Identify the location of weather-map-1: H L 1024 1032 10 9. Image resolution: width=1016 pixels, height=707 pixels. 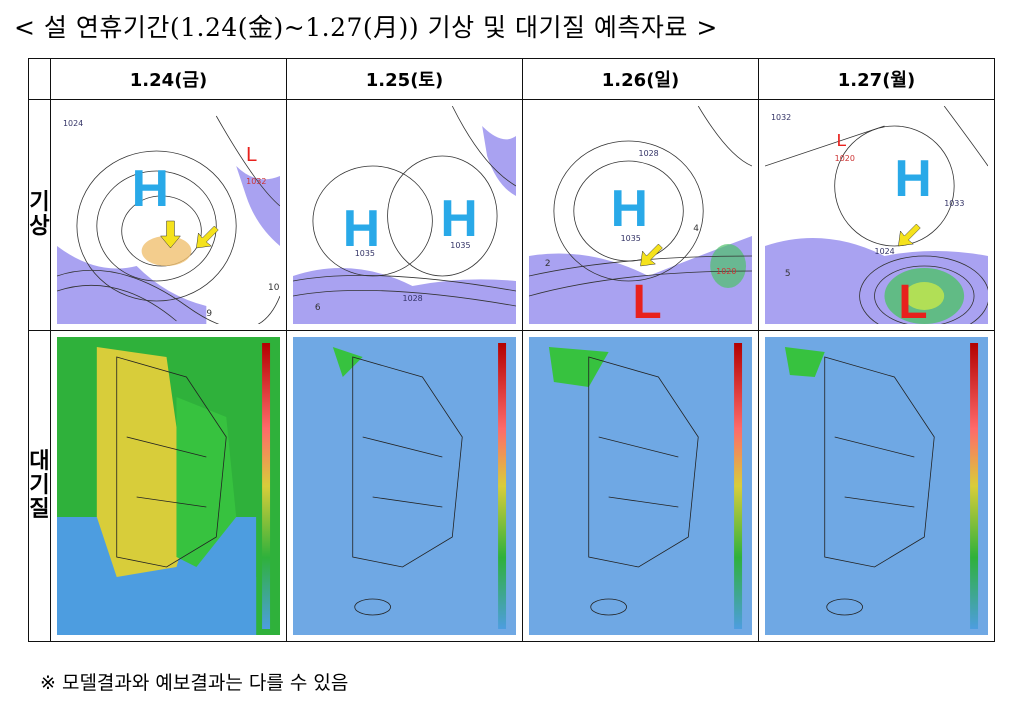
(168, 215).